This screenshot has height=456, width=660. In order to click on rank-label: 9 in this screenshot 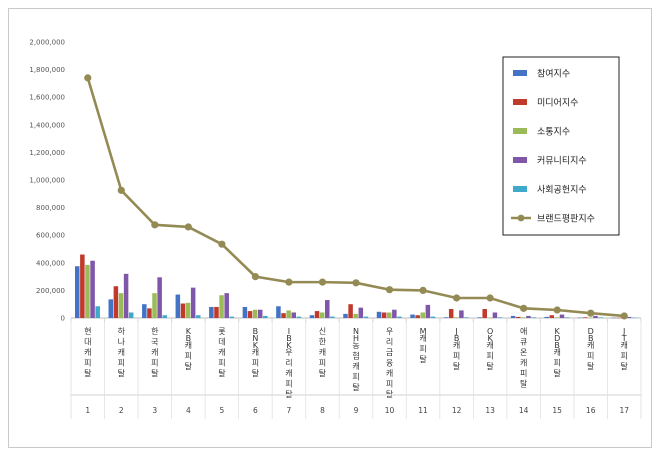, I will do `click(356, 410)`.